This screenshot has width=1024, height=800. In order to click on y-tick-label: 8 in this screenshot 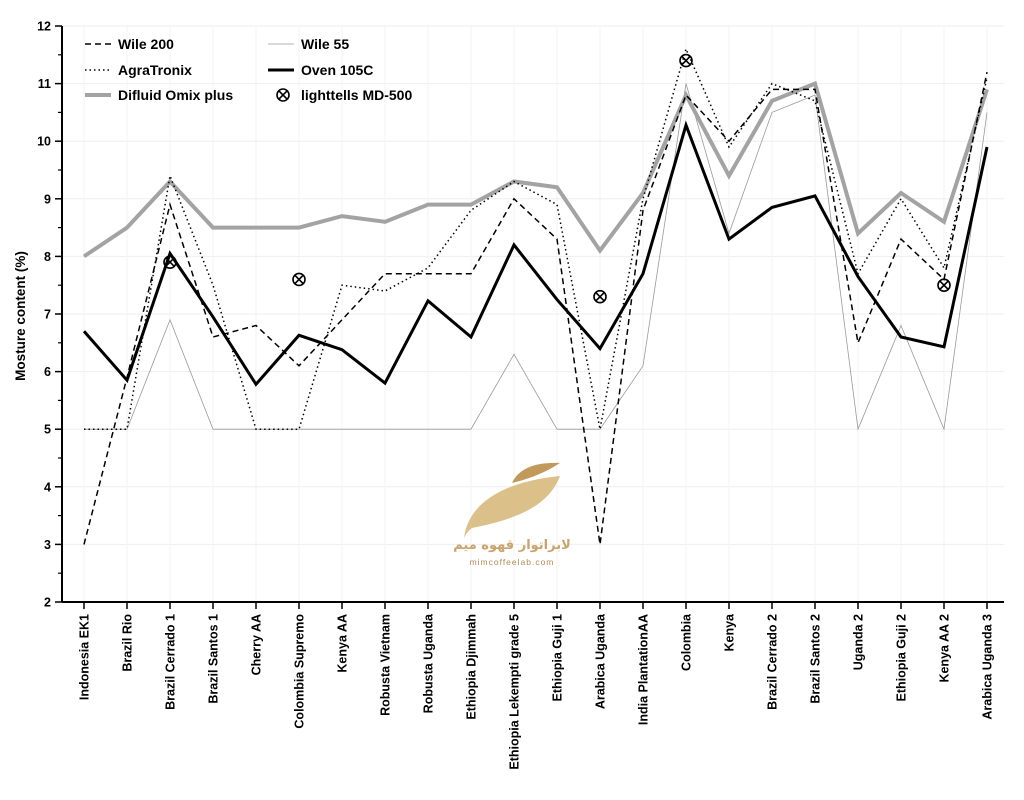, I will do `click(47, 257)`.